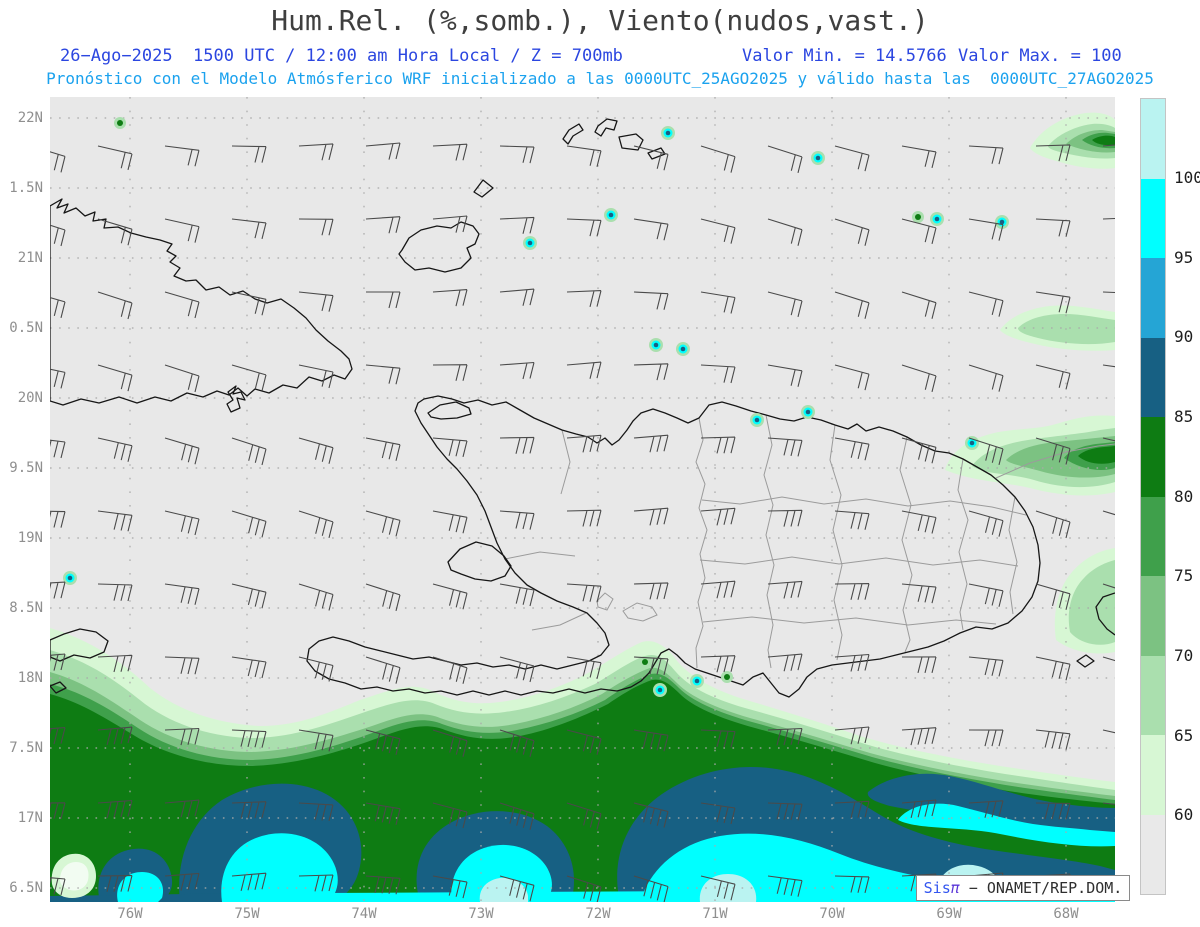  Describe the element at coordinates (844, 56) in the screenshot. I see `value-min-label: Valor Min. = 14.5766` at that location.